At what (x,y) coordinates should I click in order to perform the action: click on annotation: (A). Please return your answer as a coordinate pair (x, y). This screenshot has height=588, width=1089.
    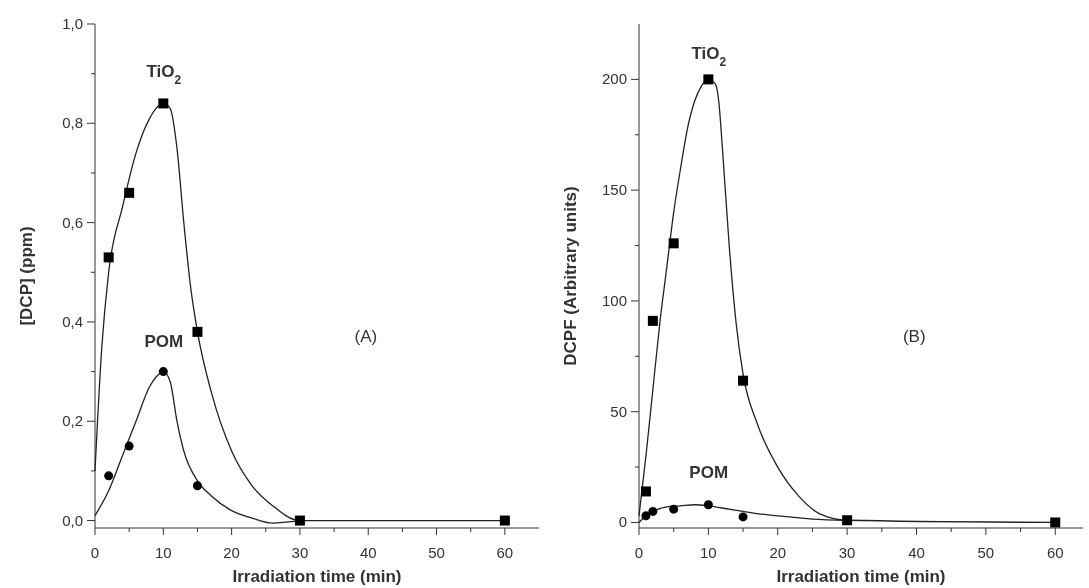
    Looking at the image, I should click on (366, 336).